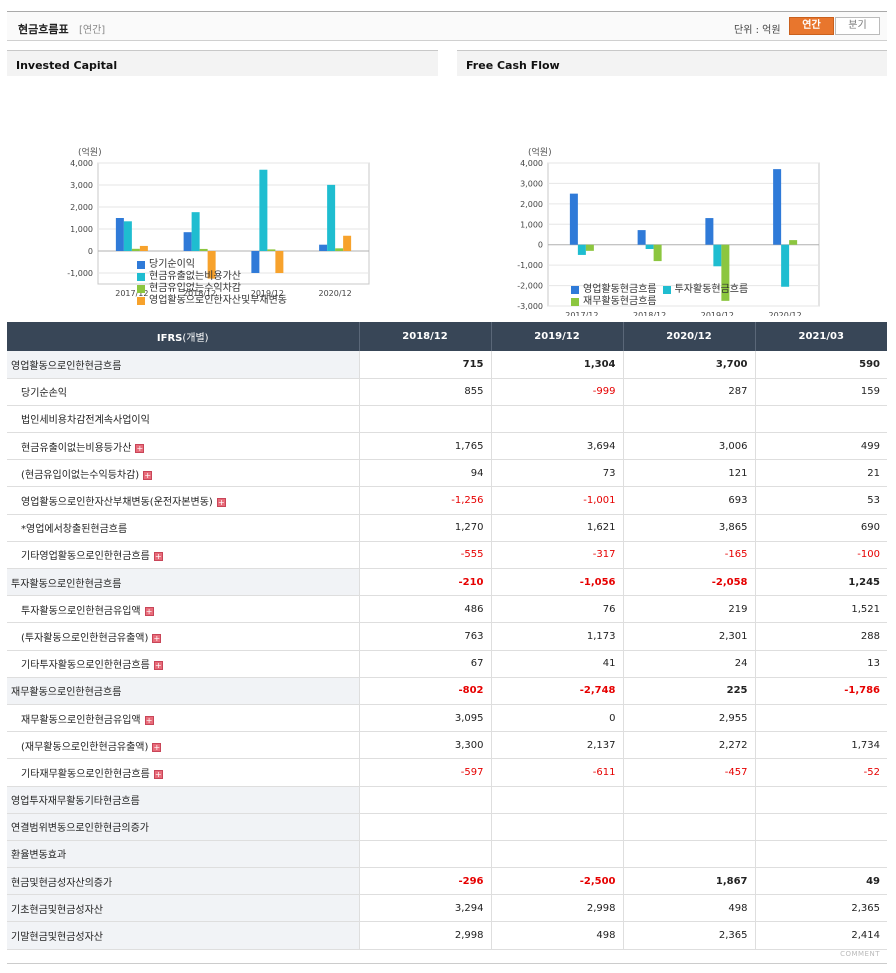 The height and width of the screenshot is (973, 896). I want to click on table-row: 재무활동으로인한현금유입액 +3,095 0 2,955, so click(447, 718).